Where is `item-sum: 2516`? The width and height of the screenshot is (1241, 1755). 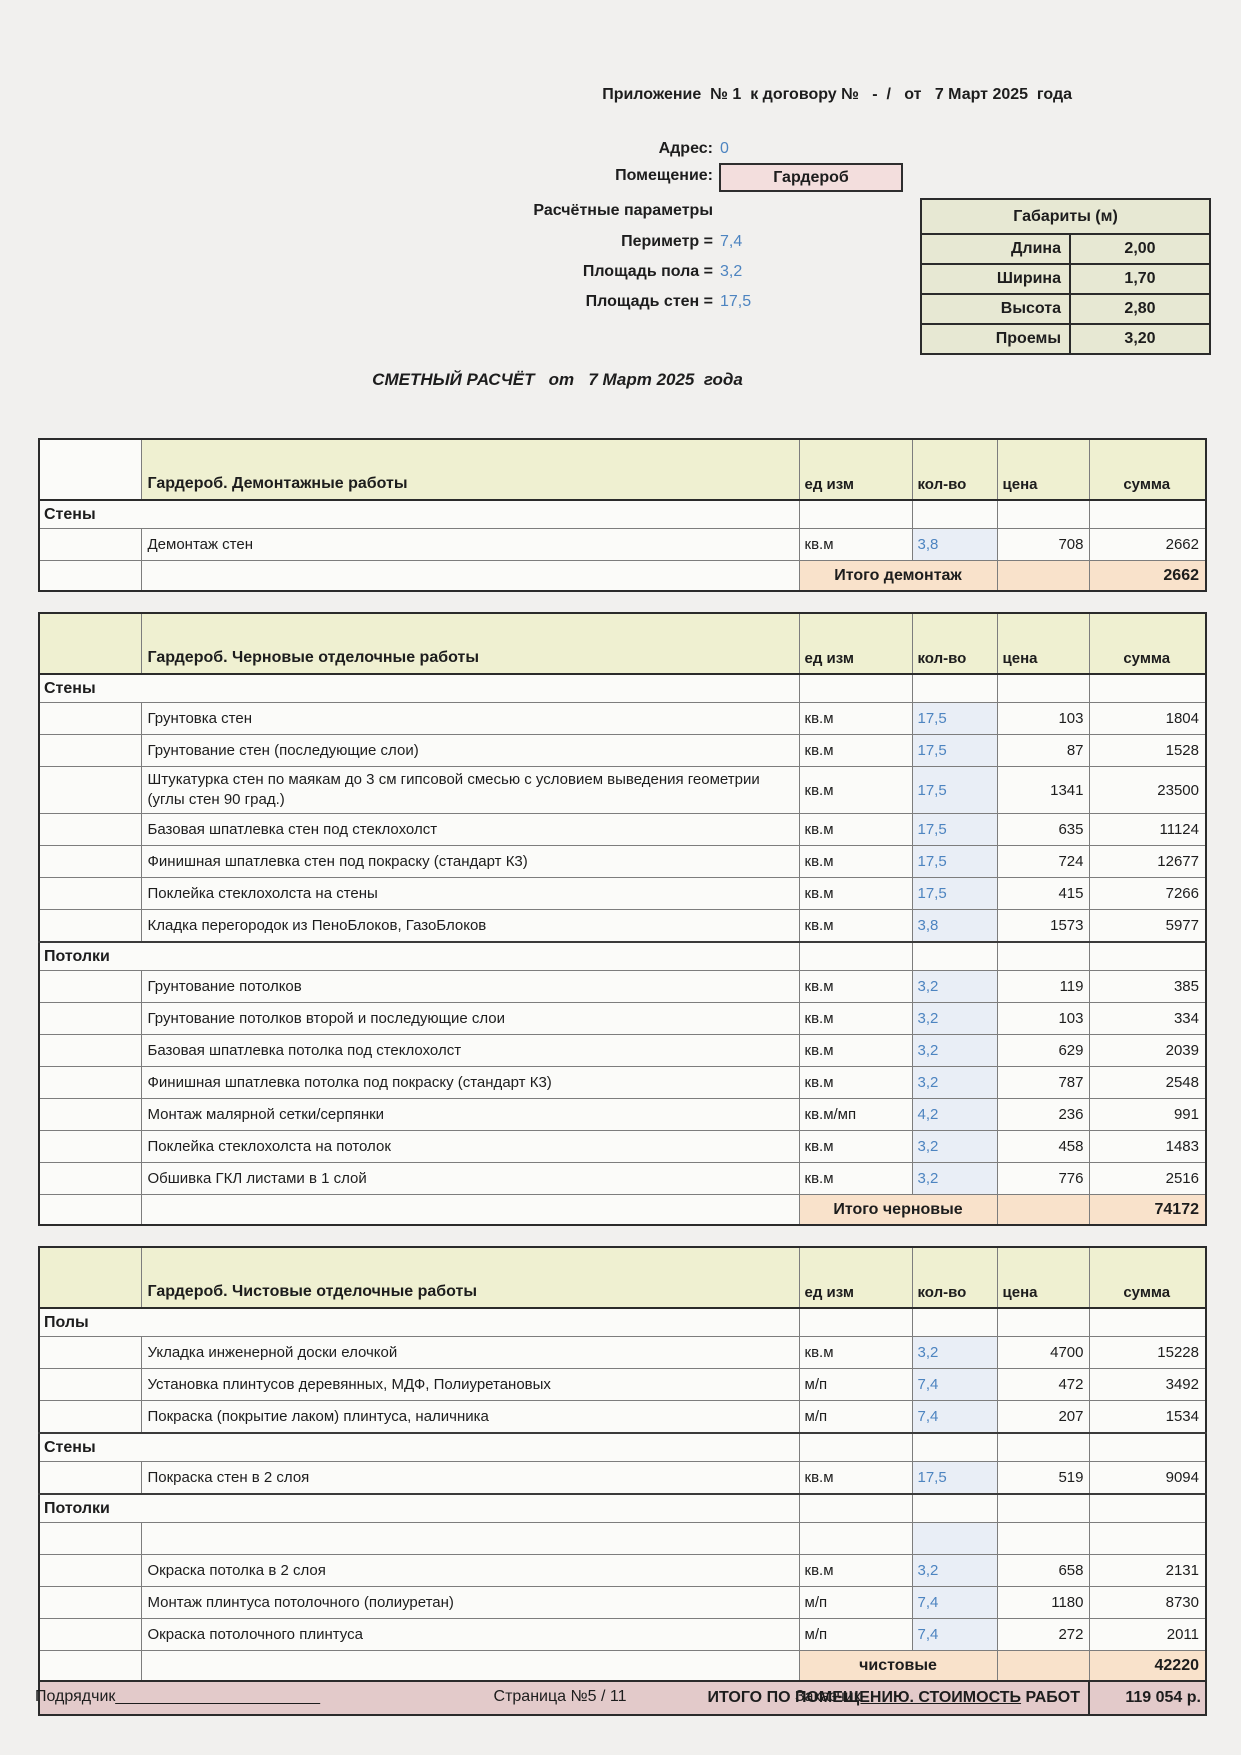 item-sum: 2516 is located at coordinates (1147, 1178).